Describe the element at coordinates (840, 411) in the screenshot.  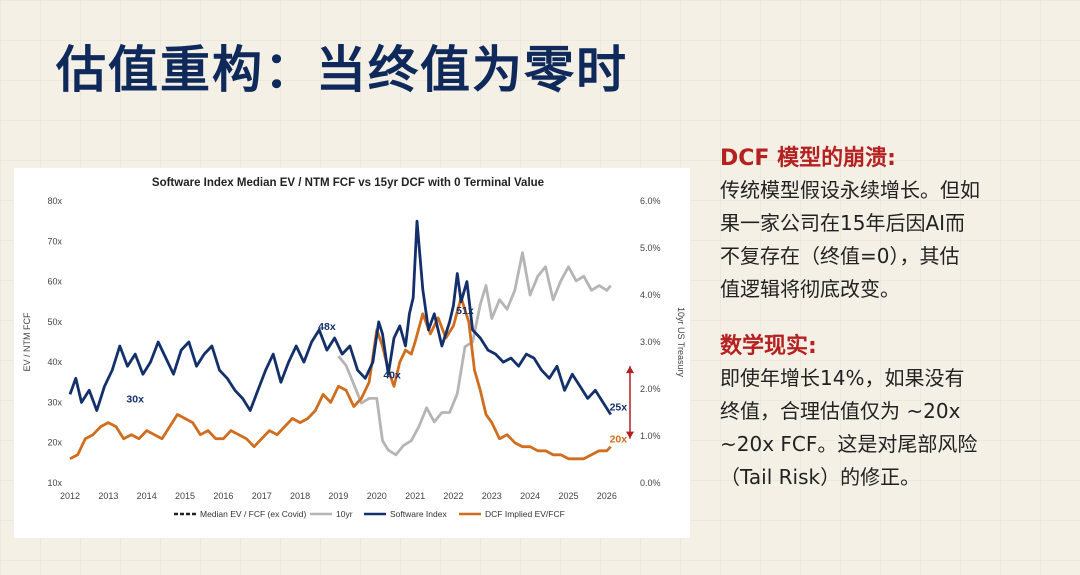
I see `sec2-line: 终值，合理估值仅为 ~20x` at that location.